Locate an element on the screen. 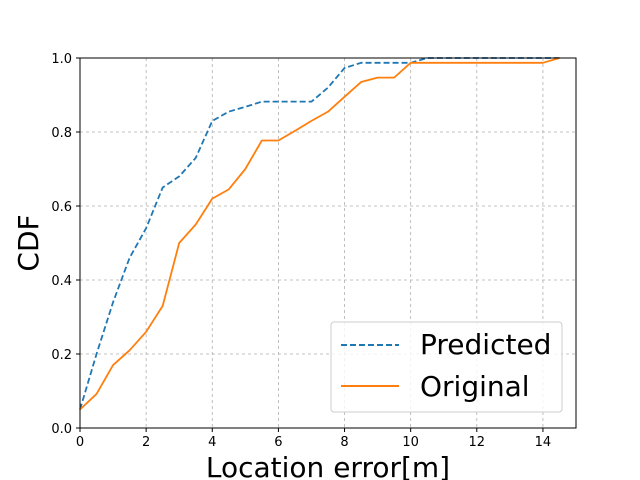 The width and height of the screenshot is (640, 480). x-tick-label: 8 is located at coordinates (344, 442).